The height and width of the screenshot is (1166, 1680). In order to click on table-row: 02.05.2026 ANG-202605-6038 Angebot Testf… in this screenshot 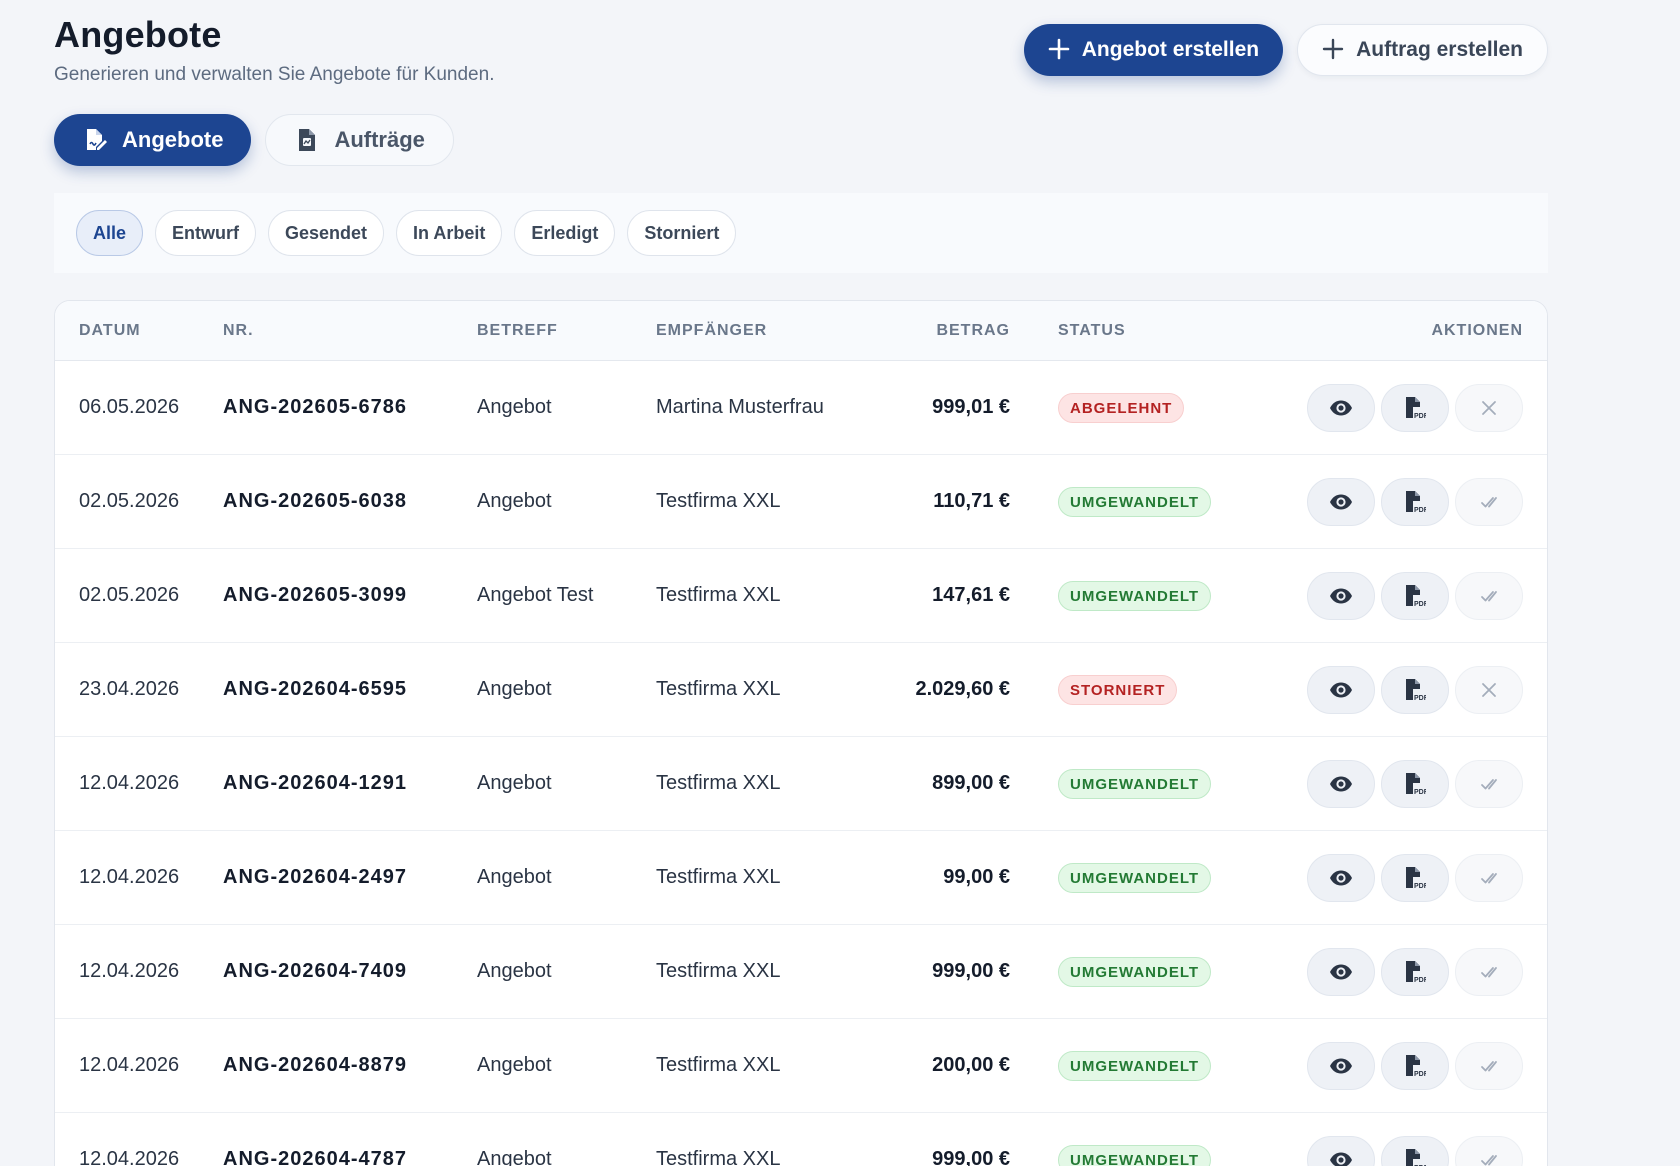, I will do `click(801, 502)`.